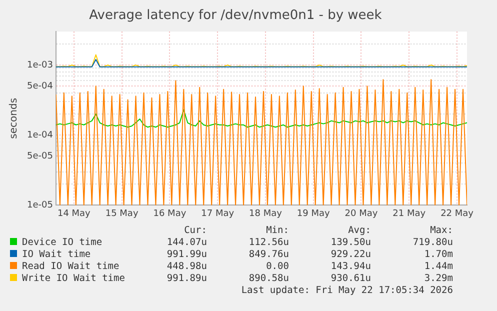 This screenshot has height=311, width=497. Describe the element at coordinates (195, 231) in the screenshot. I see `text: Cur:` at that location.